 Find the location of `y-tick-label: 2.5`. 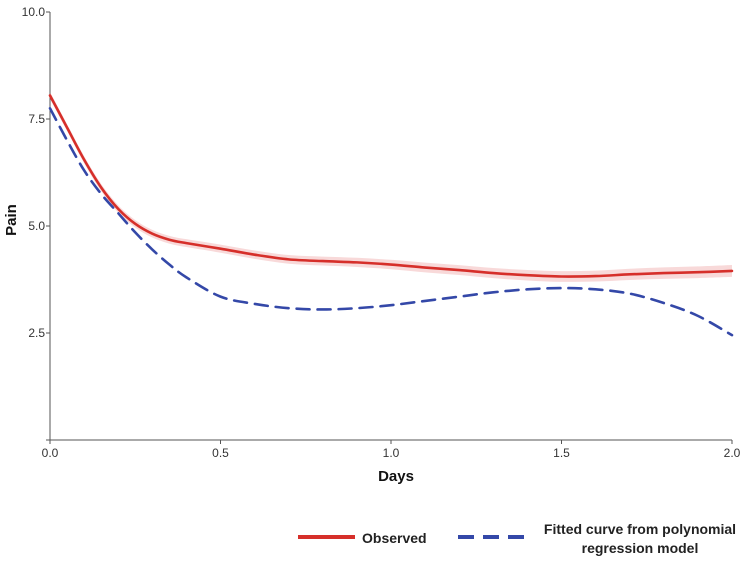

y-tick-label: 2.5 is located at coordinates (36, 333).